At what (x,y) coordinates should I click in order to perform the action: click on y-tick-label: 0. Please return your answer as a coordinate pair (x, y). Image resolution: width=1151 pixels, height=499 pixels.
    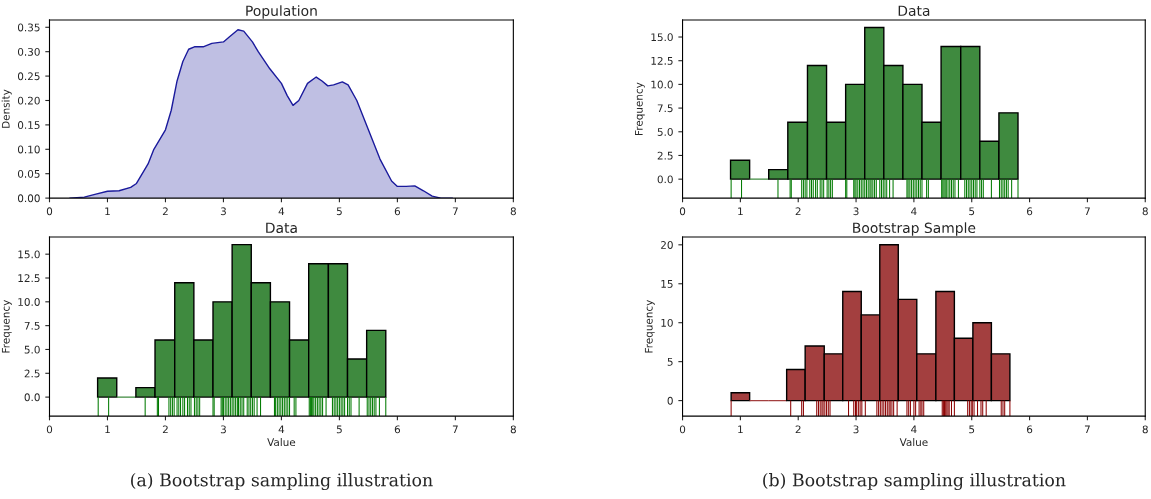
    Looking at the image, I should click on (670, 400).